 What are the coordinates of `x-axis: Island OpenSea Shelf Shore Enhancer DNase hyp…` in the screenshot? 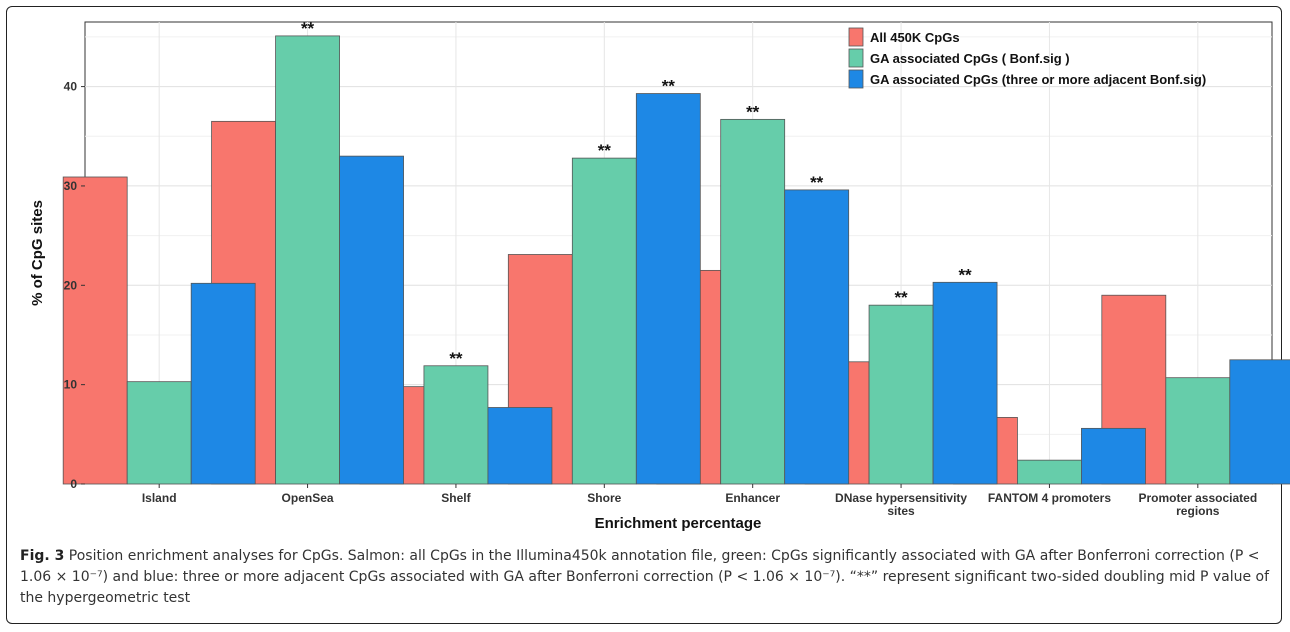 It's located at (699, 501).